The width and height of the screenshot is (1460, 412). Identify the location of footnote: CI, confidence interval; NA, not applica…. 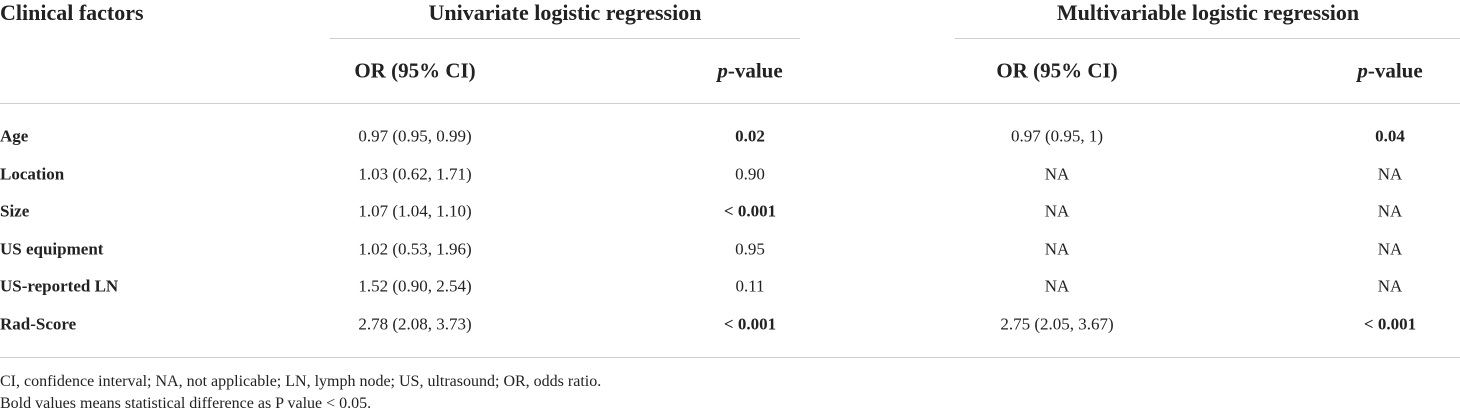
(301, 381).